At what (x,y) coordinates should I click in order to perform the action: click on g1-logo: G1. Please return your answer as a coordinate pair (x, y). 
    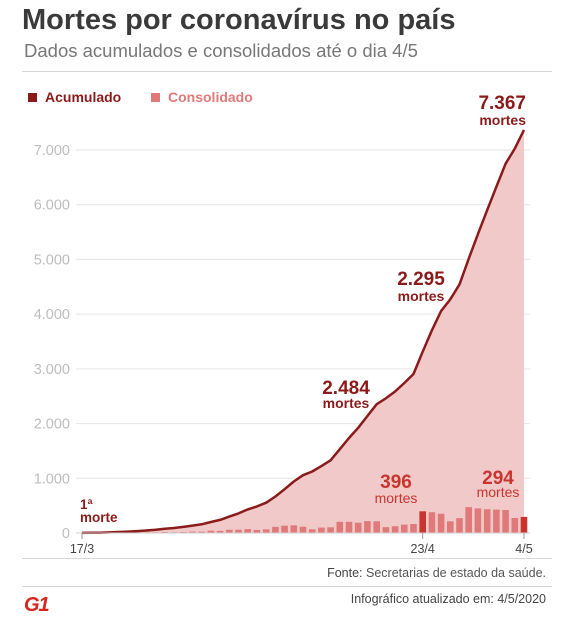
    Looking at the image, I should click on (37, 605).